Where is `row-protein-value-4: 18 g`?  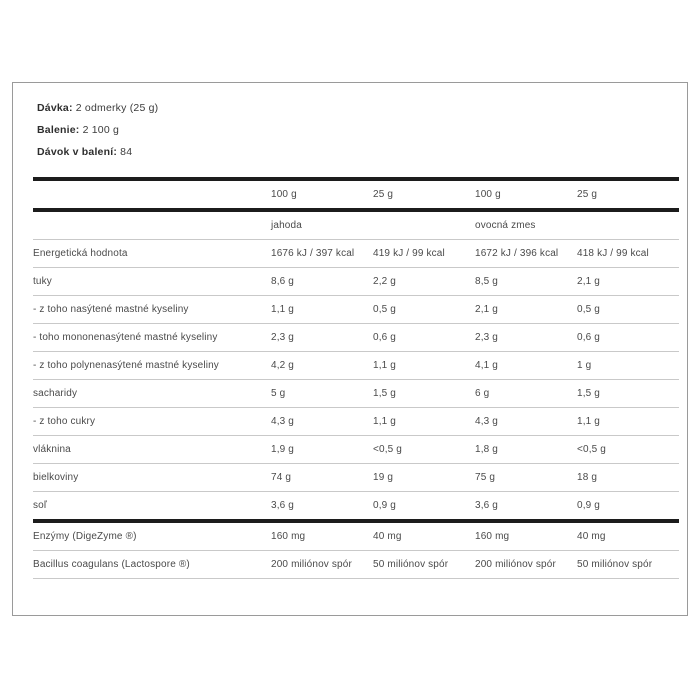 row-protein-value-4: 18 g is located at coordinates (628, 477).